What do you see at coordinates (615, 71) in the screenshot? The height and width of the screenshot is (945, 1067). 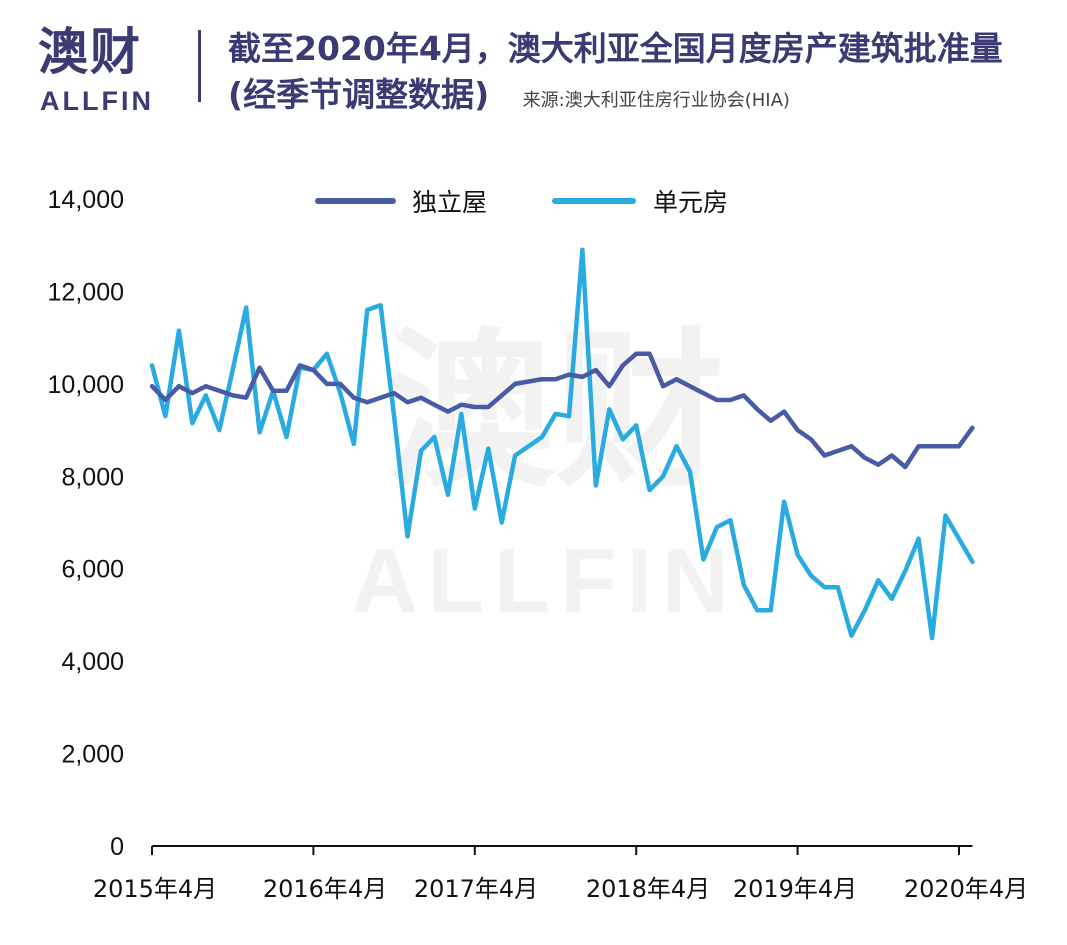 I see `chart-title: 截至2020年4月，澳大利亚全国月度房产建筑批准量(经季节调整数据)` at bounding box center [615, 71].